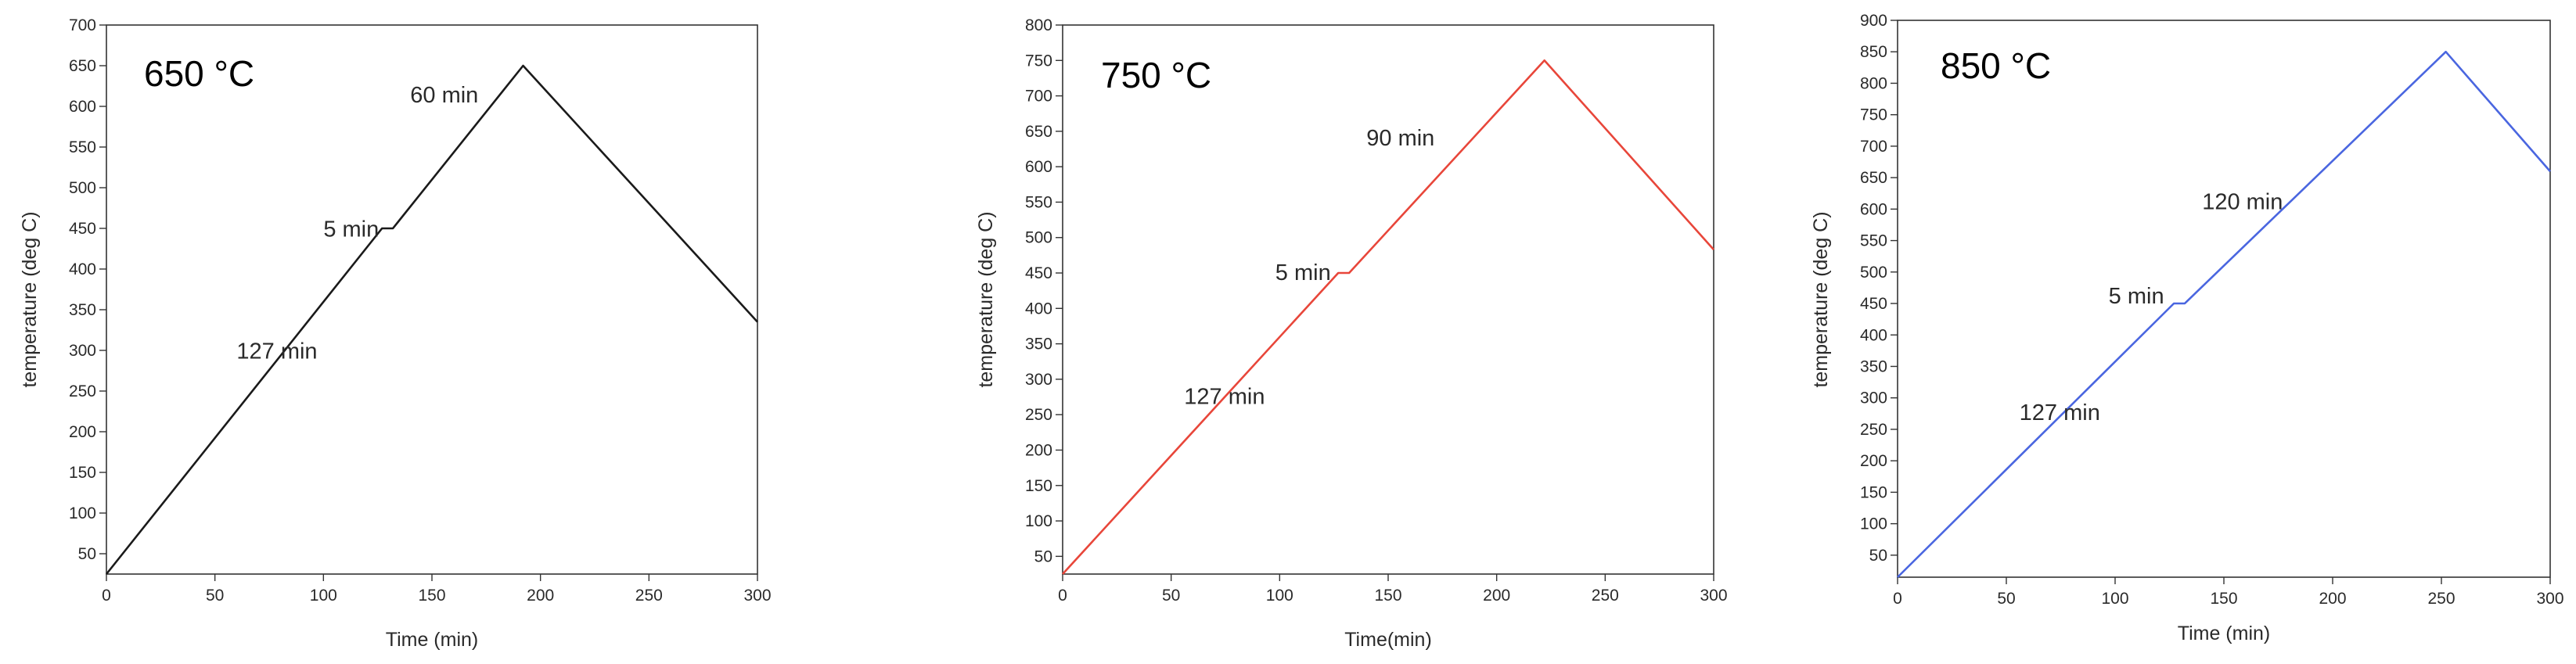 The width and height of the screenshot is (2576, 664). I want to click on y-tick-label: 850, so click(1873, 52).